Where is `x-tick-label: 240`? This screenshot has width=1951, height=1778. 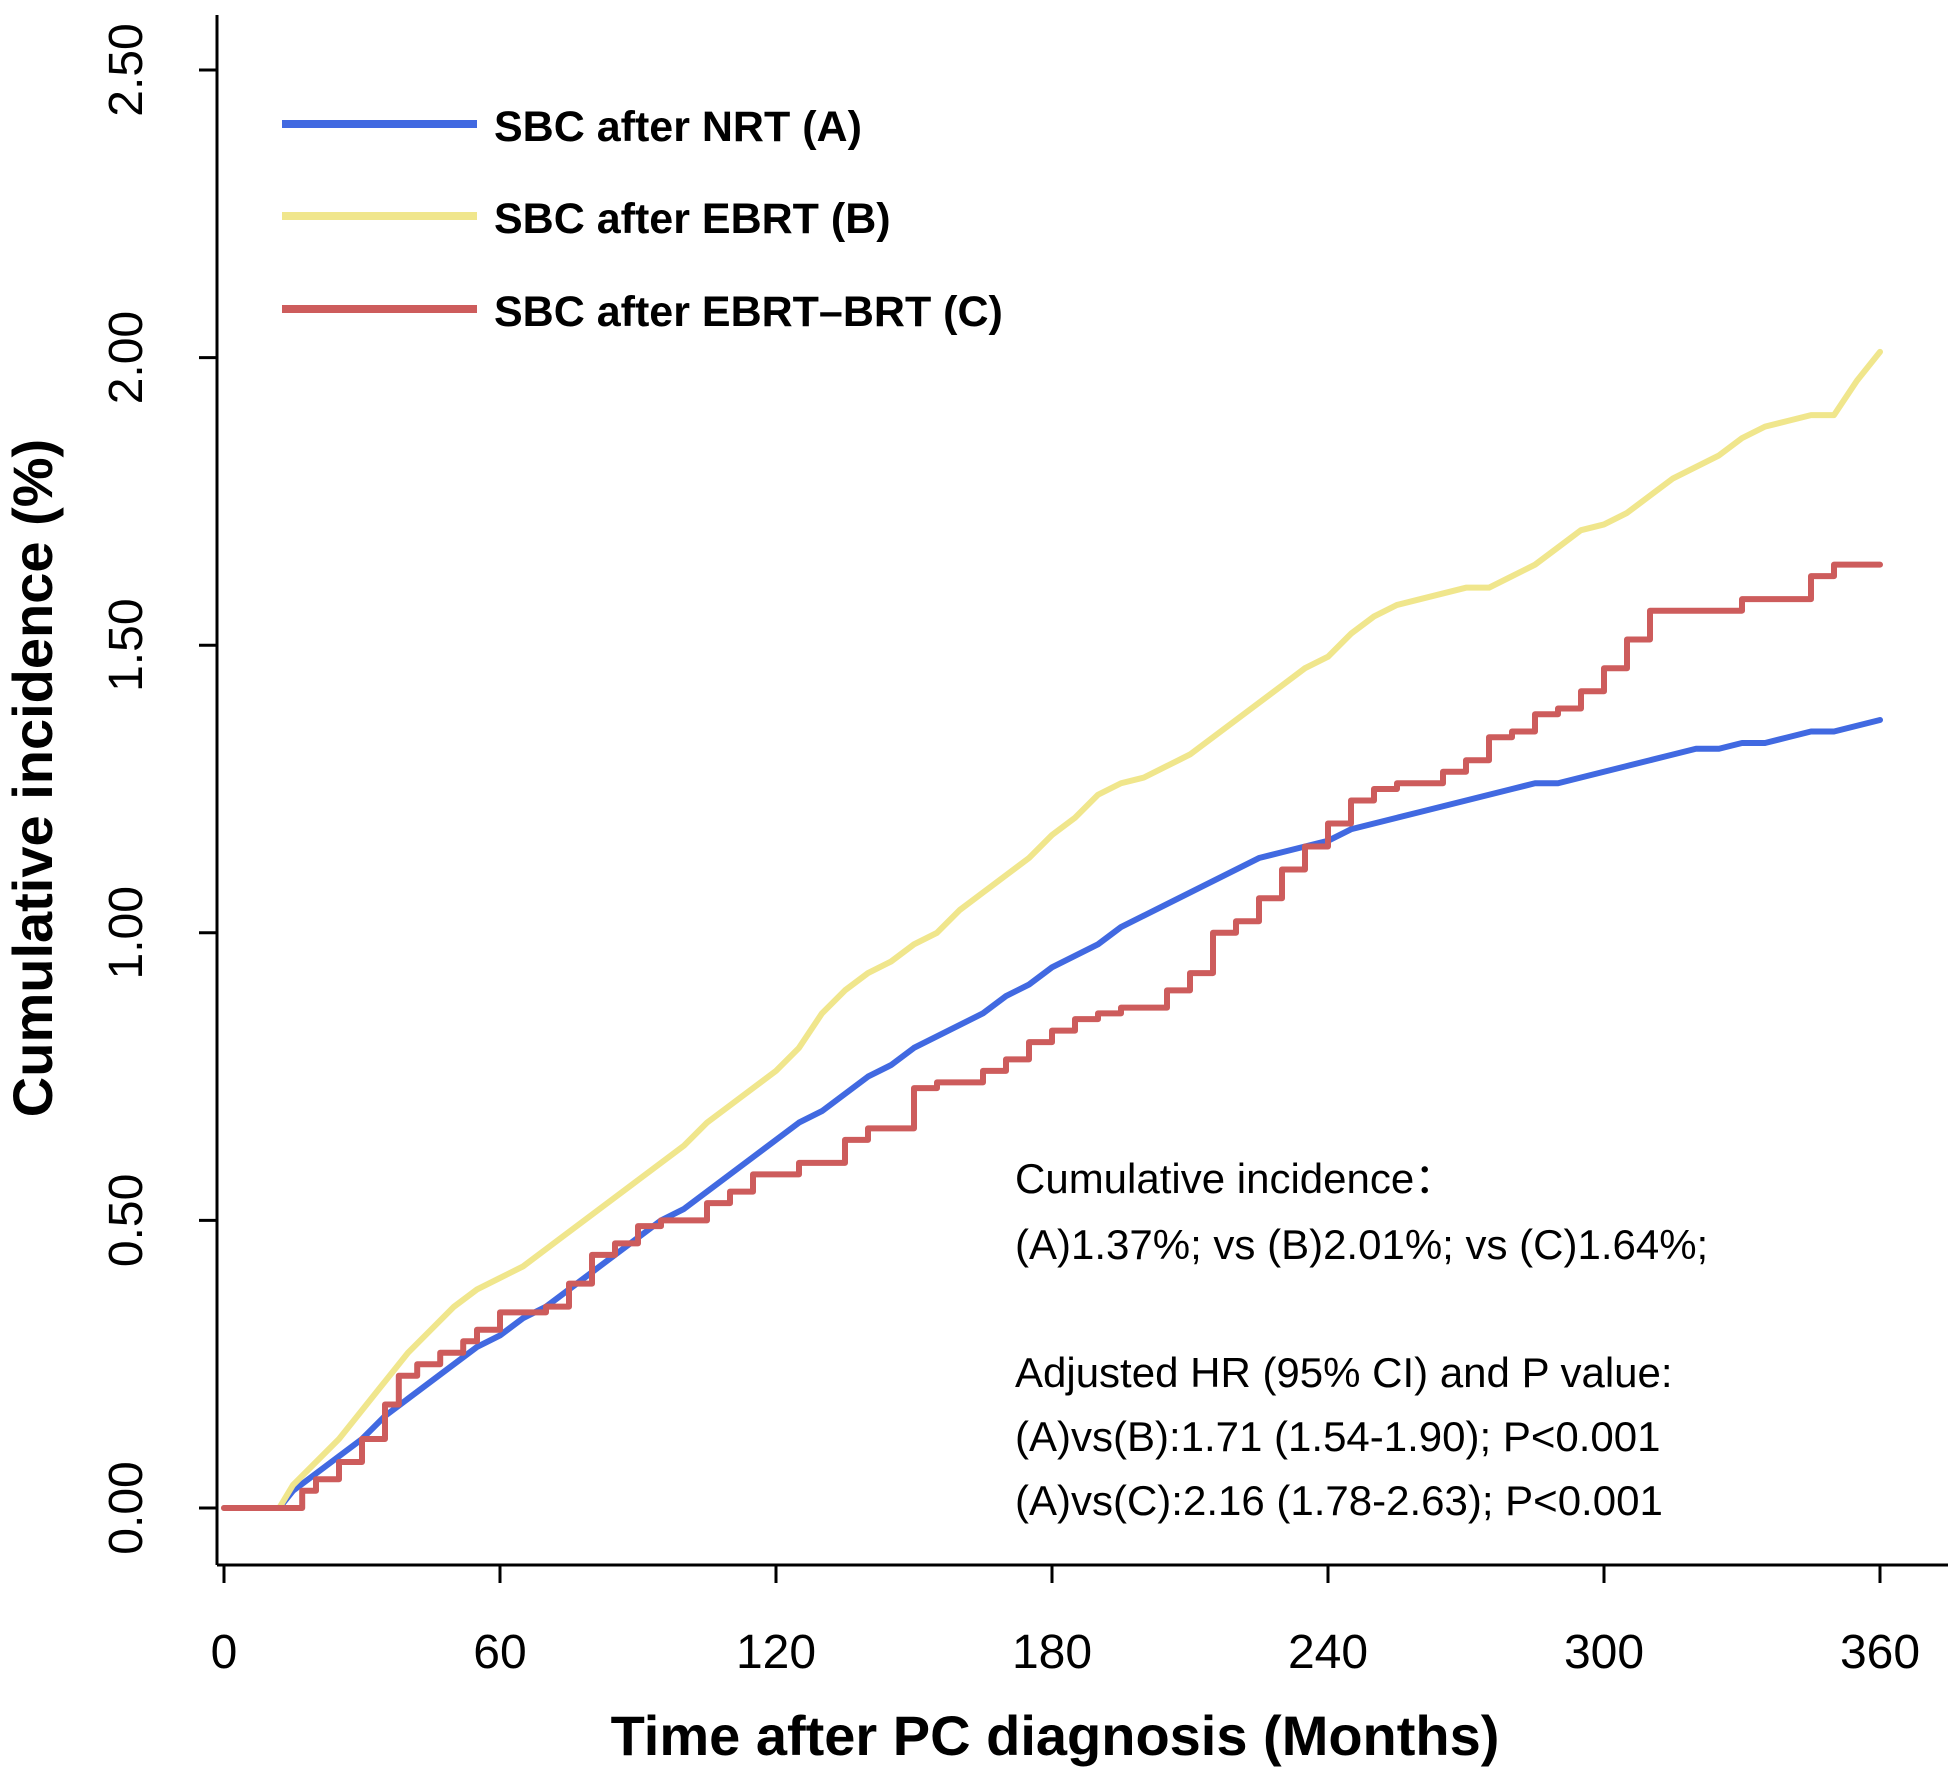 x-tick-label: 240 is located at coordinates (1328, 1652).